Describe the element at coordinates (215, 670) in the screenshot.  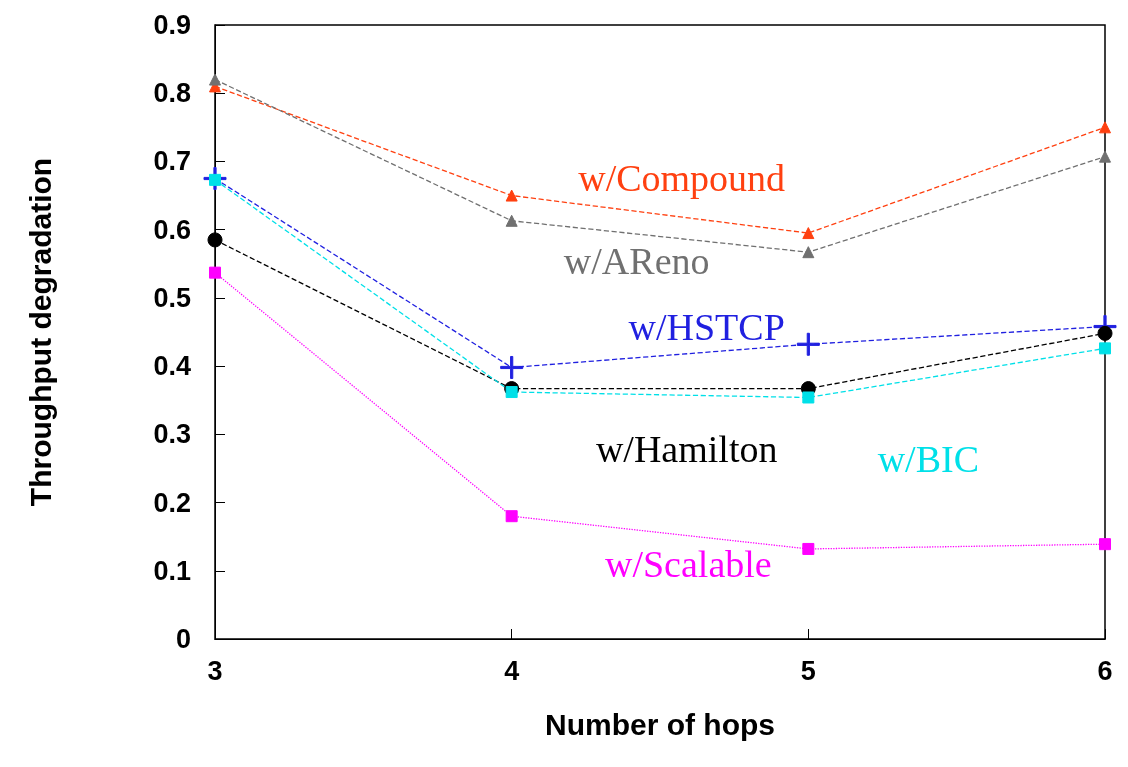
I see `x-tick-label: 3` at that location.